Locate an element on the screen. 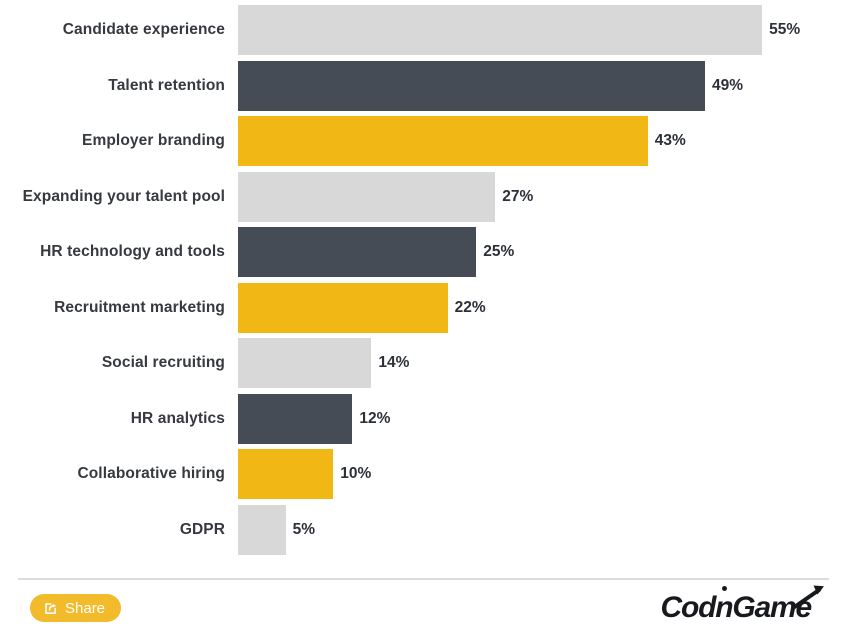  bar-track: 49% is located at coordinates (542, 85).